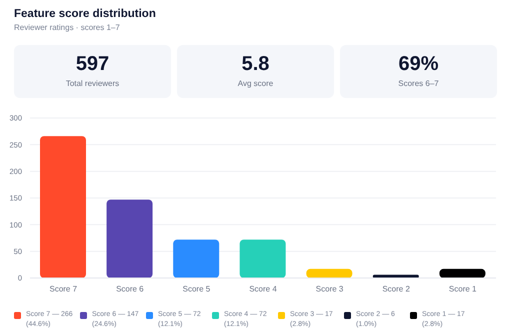 The height and width of the screenshot is (336, 512). I want to click on text: Total reviewers, so click(92, 83).